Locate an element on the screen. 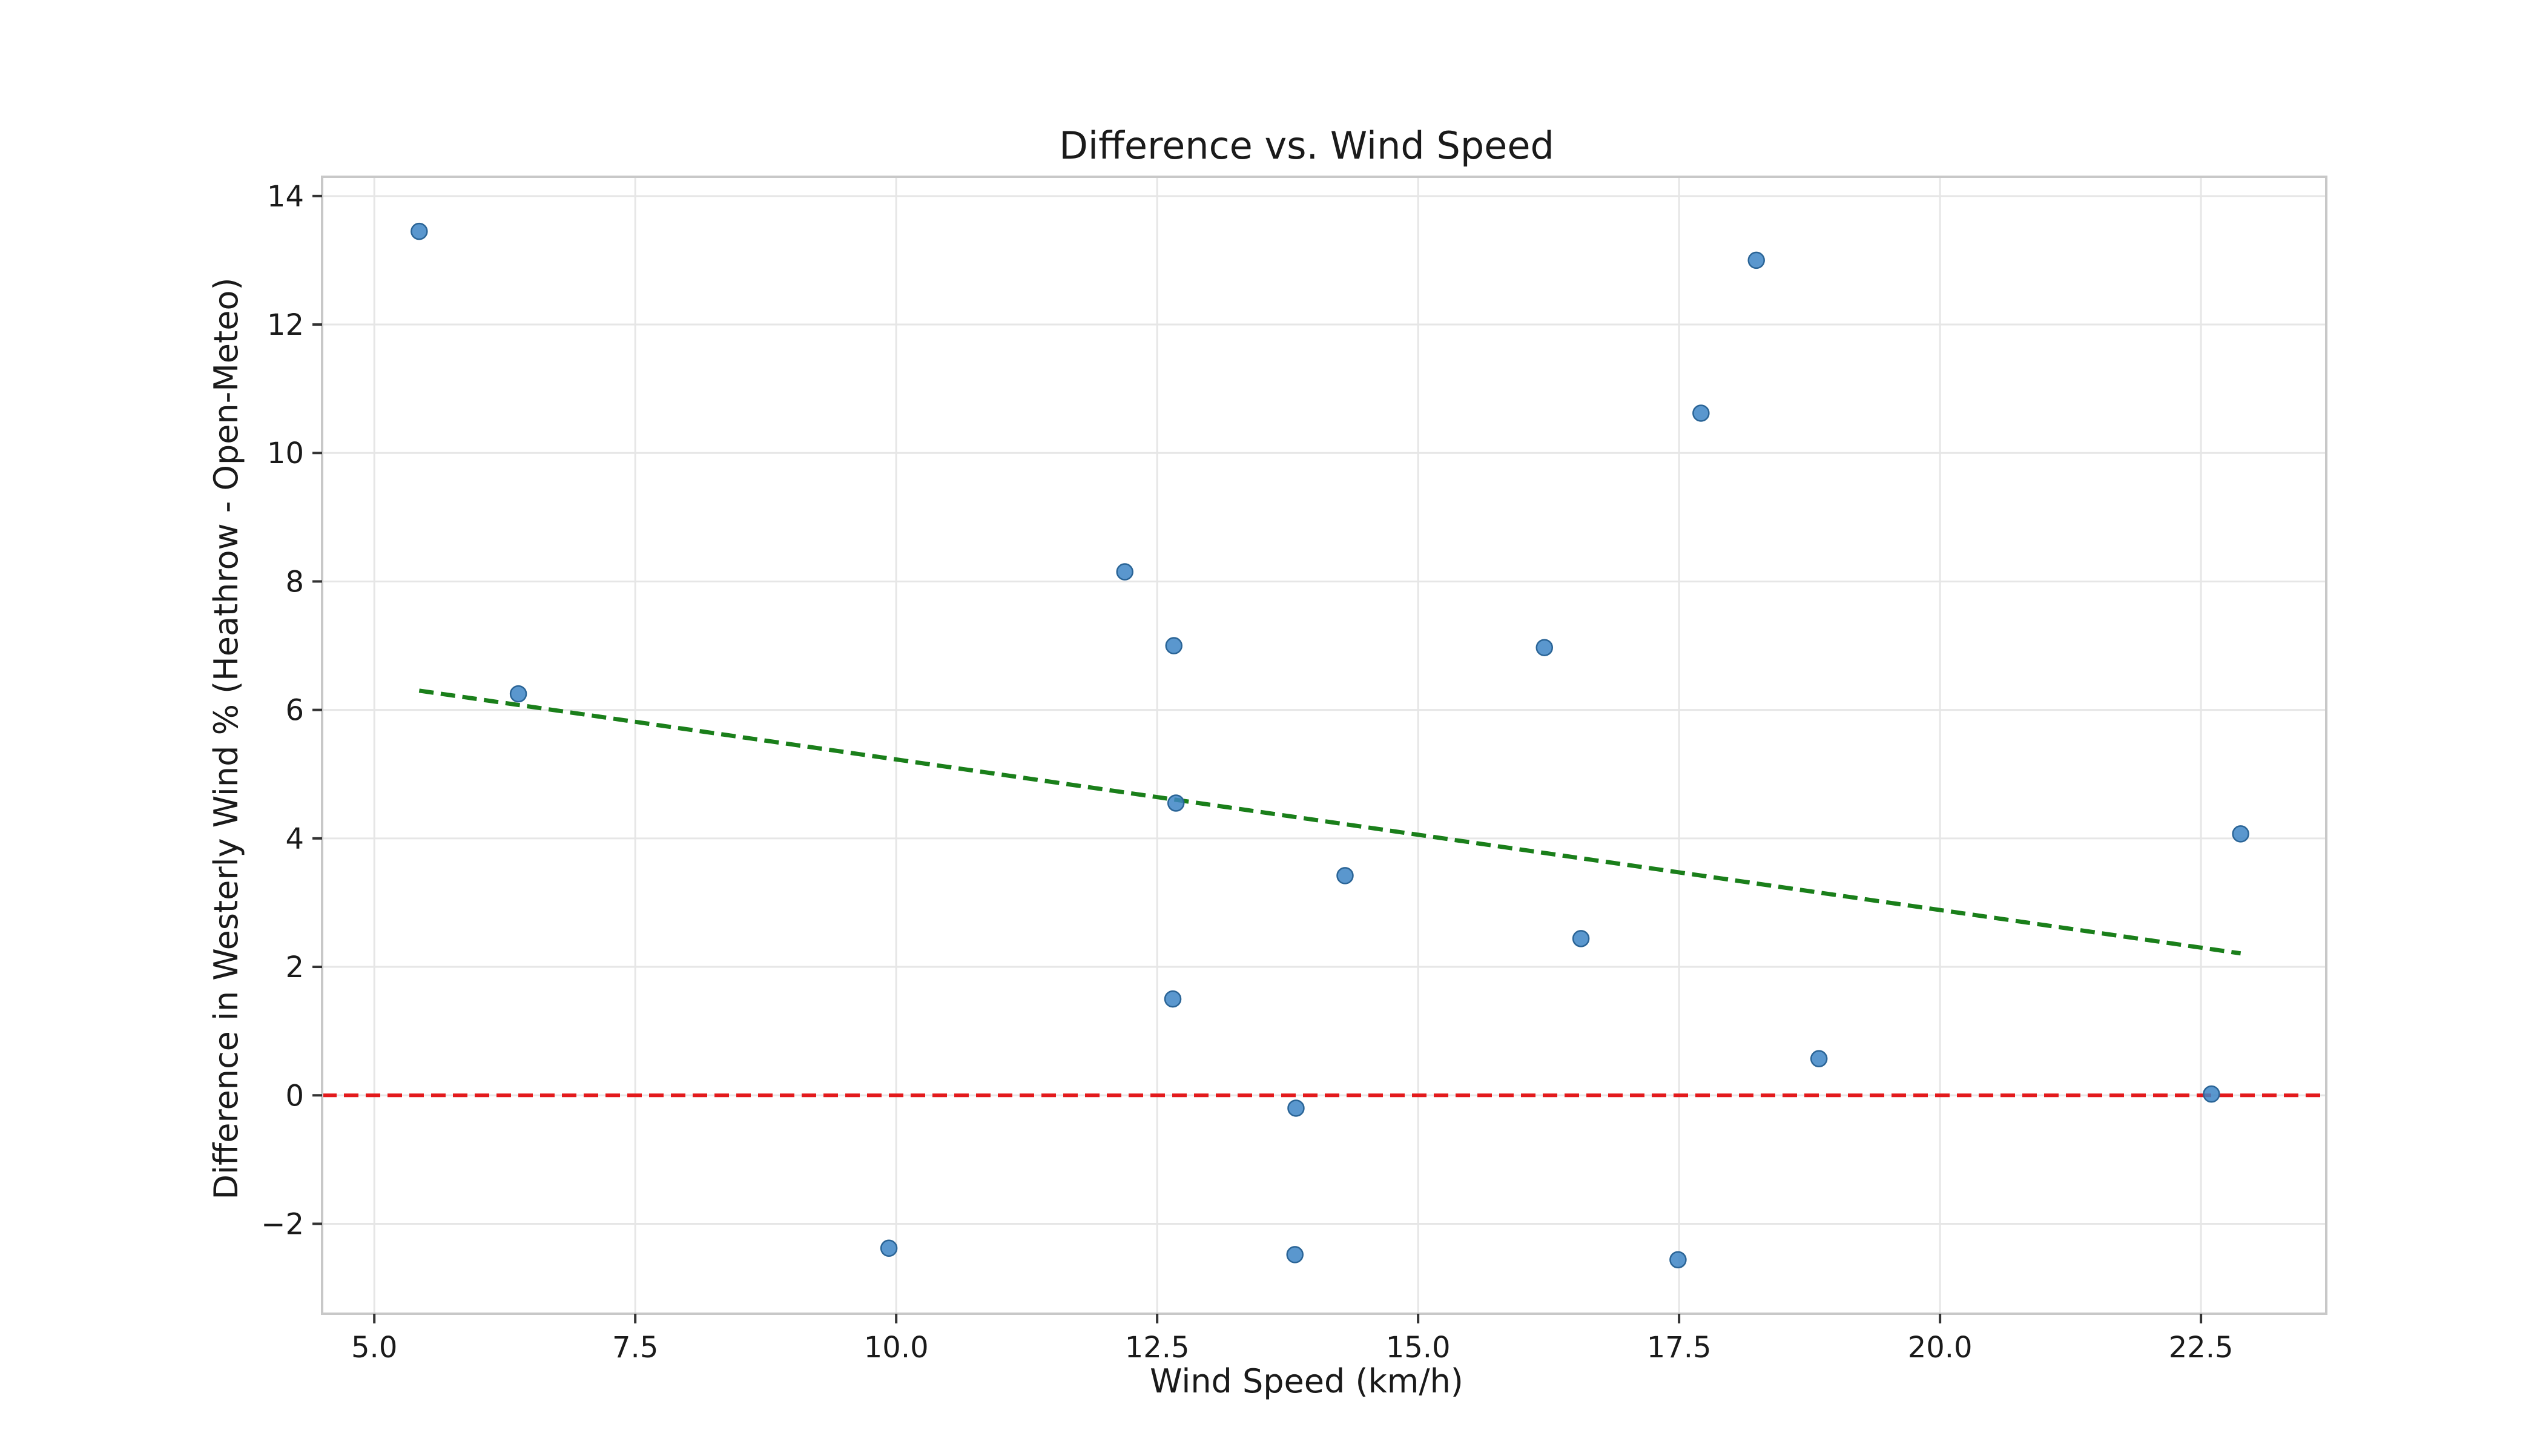  trend-line is located at coordinates (1330, 822).